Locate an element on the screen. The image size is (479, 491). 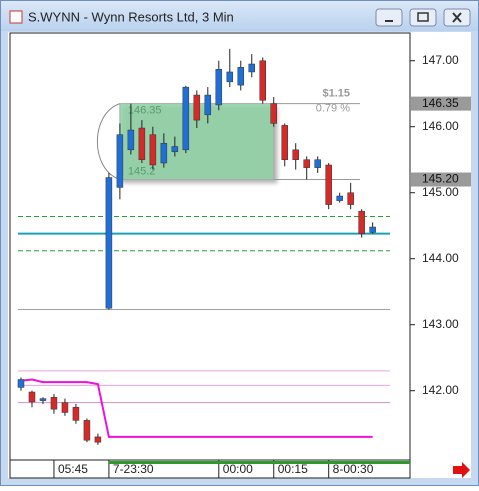
y-tick-label: 145.00 is located at coordinates (440, 192).